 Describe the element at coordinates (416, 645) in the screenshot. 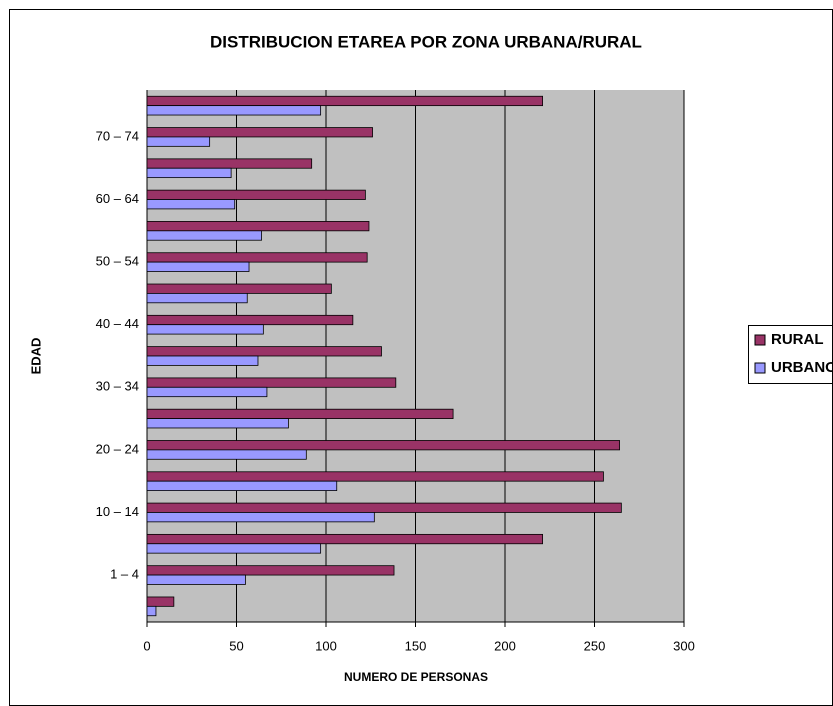

I see `x-tick-label: 150` at that location.